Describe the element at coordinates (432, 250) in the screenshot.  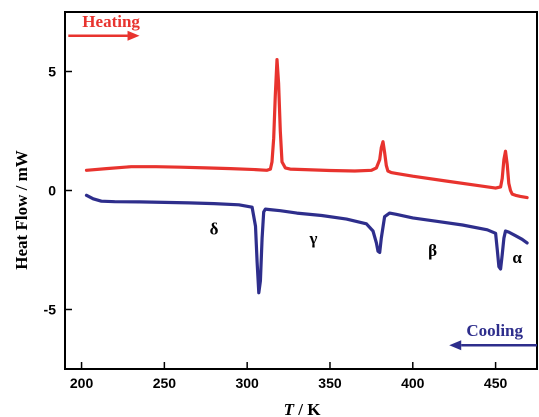
I see `phase-label: β` at that location.